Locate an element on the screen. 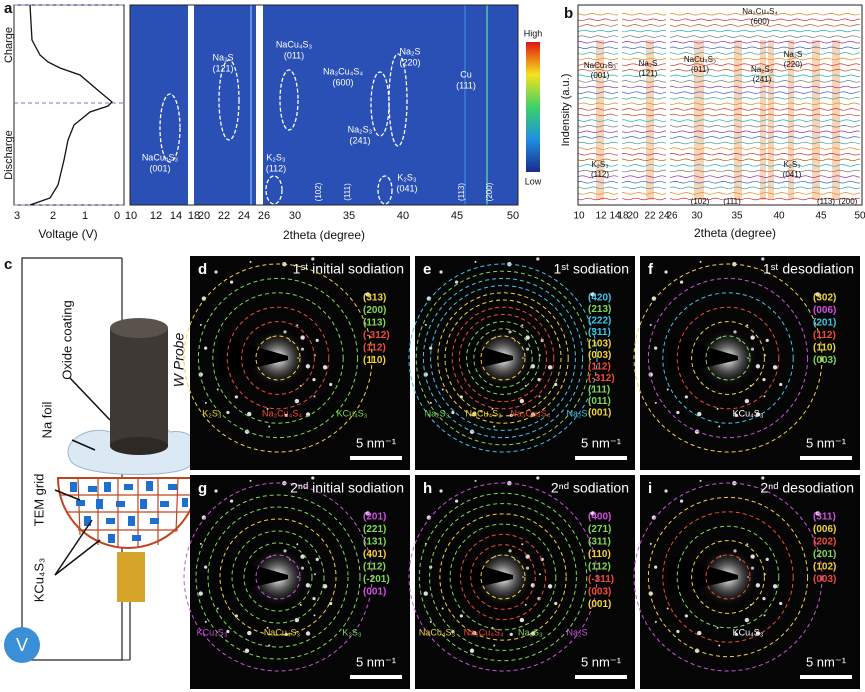 This screenshot has height=692, width=865. heatmap-gap is located at coordinates (191, 105).